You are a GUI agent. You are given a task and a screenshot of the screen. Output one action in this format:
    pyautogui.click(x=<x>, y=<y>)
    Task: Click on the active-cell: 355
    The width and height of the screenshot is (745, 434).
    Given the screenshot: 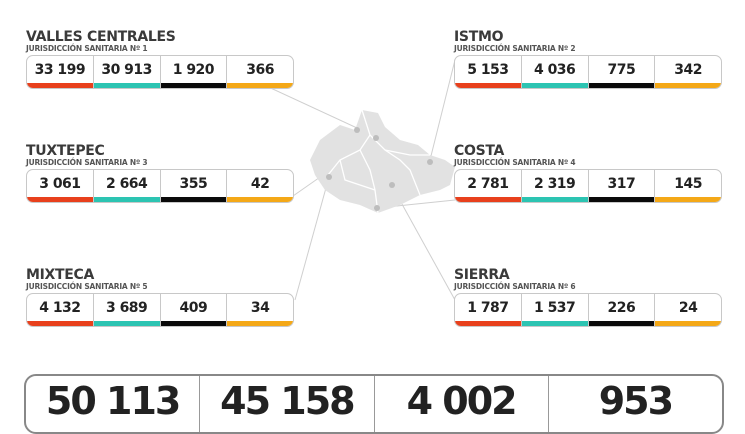 What is the action you would take?
    pyautogui.click(x=194, y=186)
    